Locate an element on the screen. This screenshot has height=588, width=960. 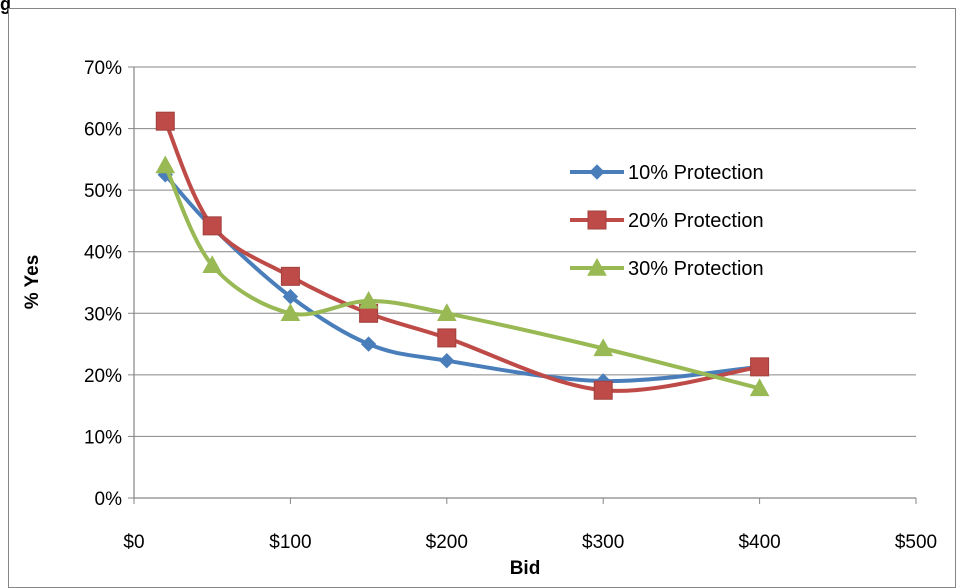
x-tick-label: $100 is located at coordinates (290, 542).